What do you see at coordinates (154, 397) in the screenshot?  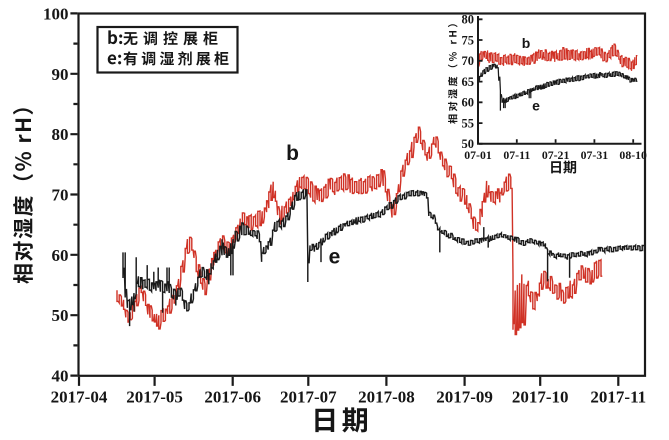 I see `svg-text: 2017-05` at bounding box center [154, 397].